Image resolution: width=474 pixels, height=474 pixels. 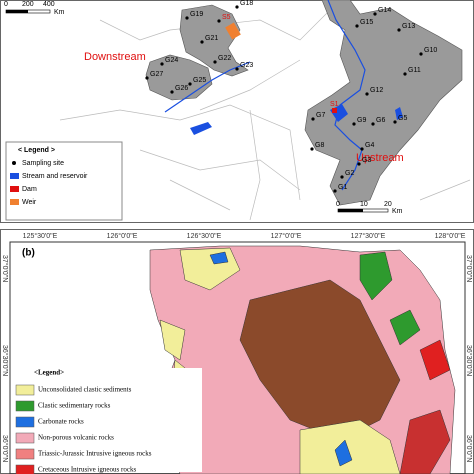 I want to click on legend-item: Dam, so click(x=29, y=189).